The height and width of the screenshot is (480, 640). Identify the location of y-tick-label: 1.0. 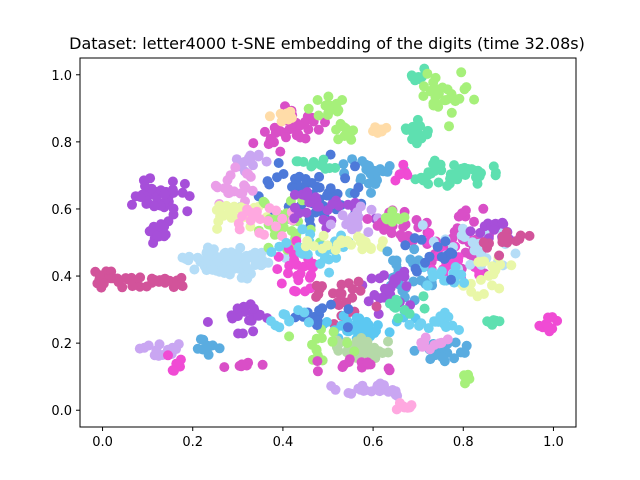
(61, 76).